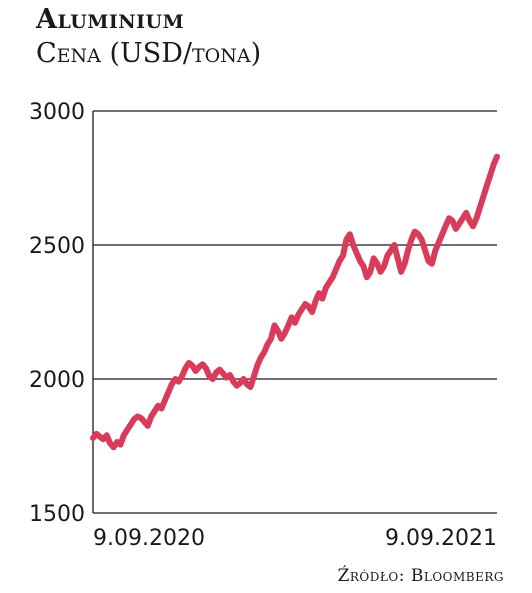 The width and height of the screenshot is (532, 593). Describe the element at coordinates (57, 112) in the screenshot. I see `y-tick-label: 3000` at that location.